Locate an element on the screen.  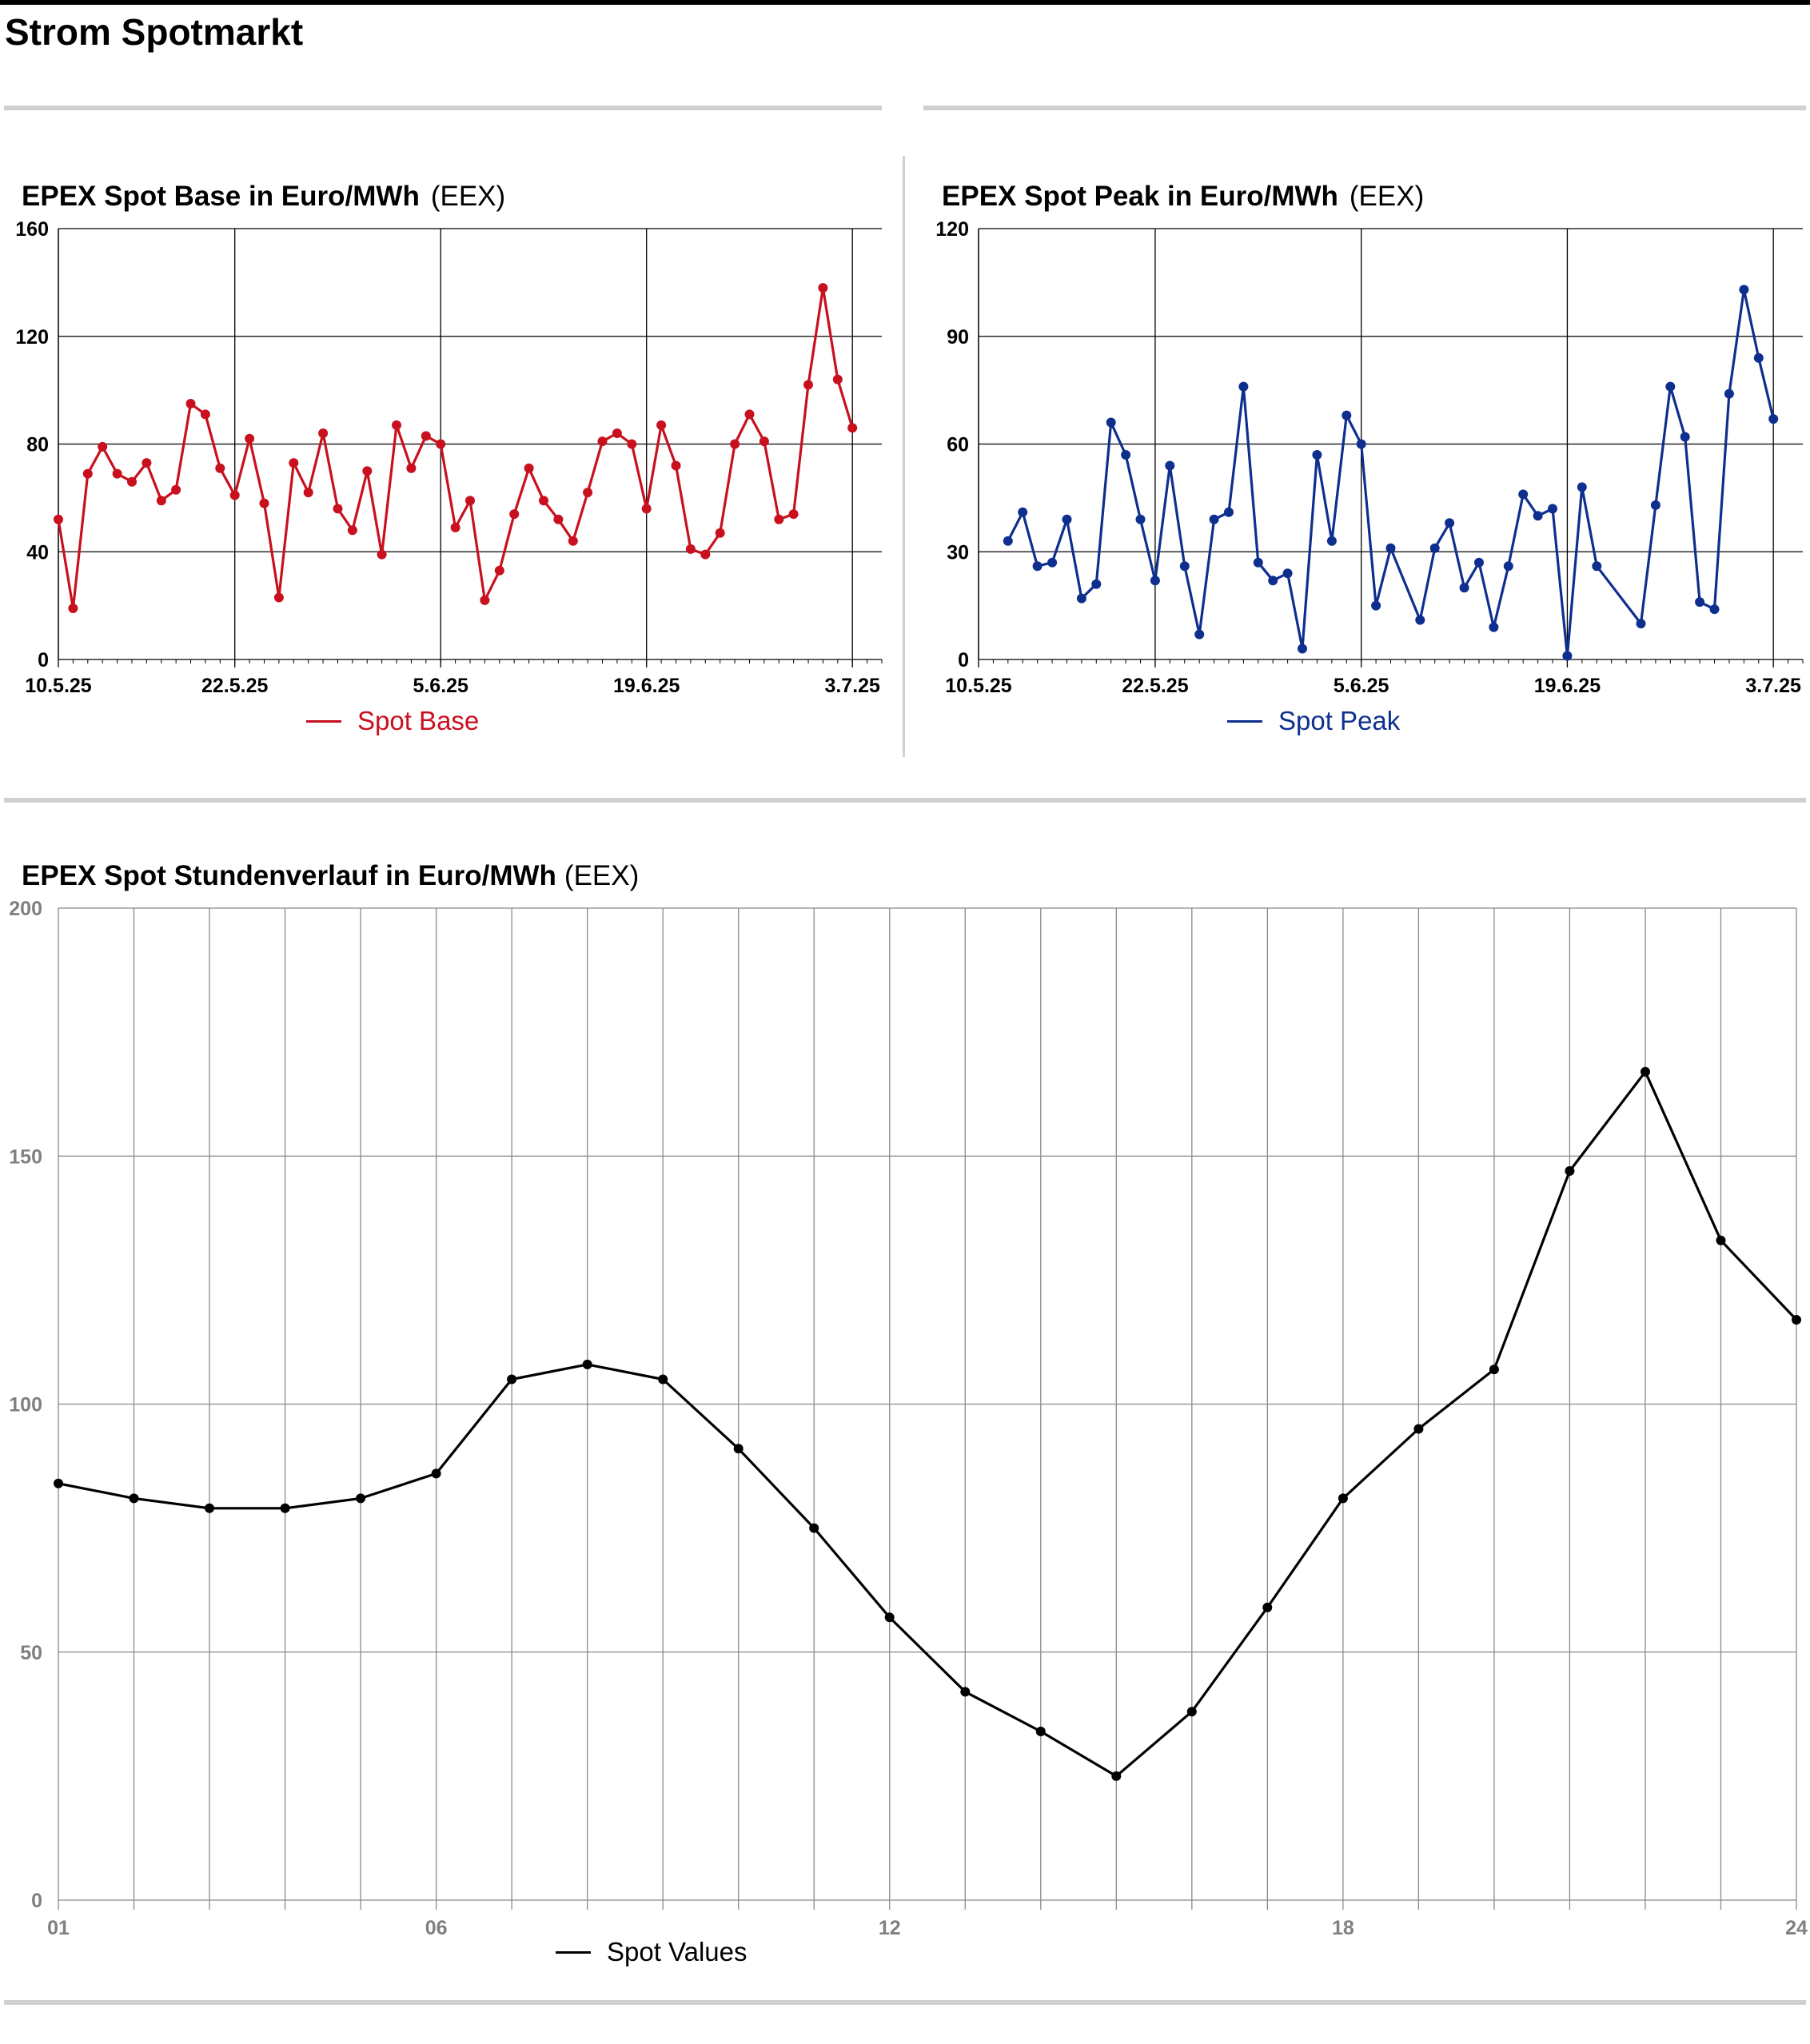
hourly-x-tick-label: 18 is located at coordinates (1343, 1928).